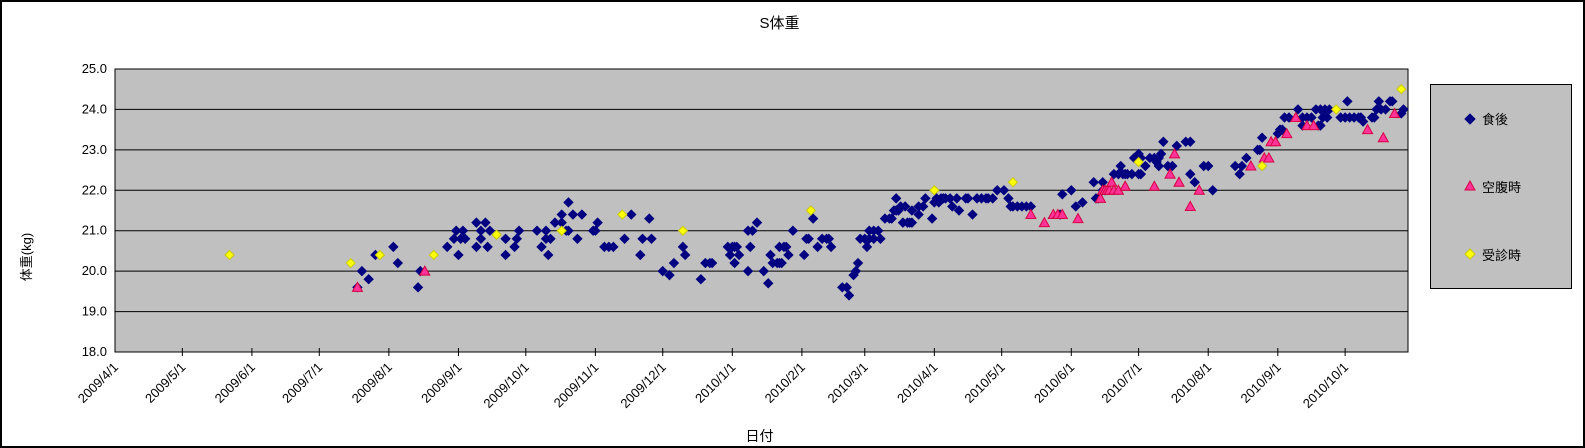 Image resolution: width=1585 pixels, height=448 pixels. Describe the element at coordinates (302, 383) in the screenshot. I see `x-tick-label: 2009/7/1` at that location.